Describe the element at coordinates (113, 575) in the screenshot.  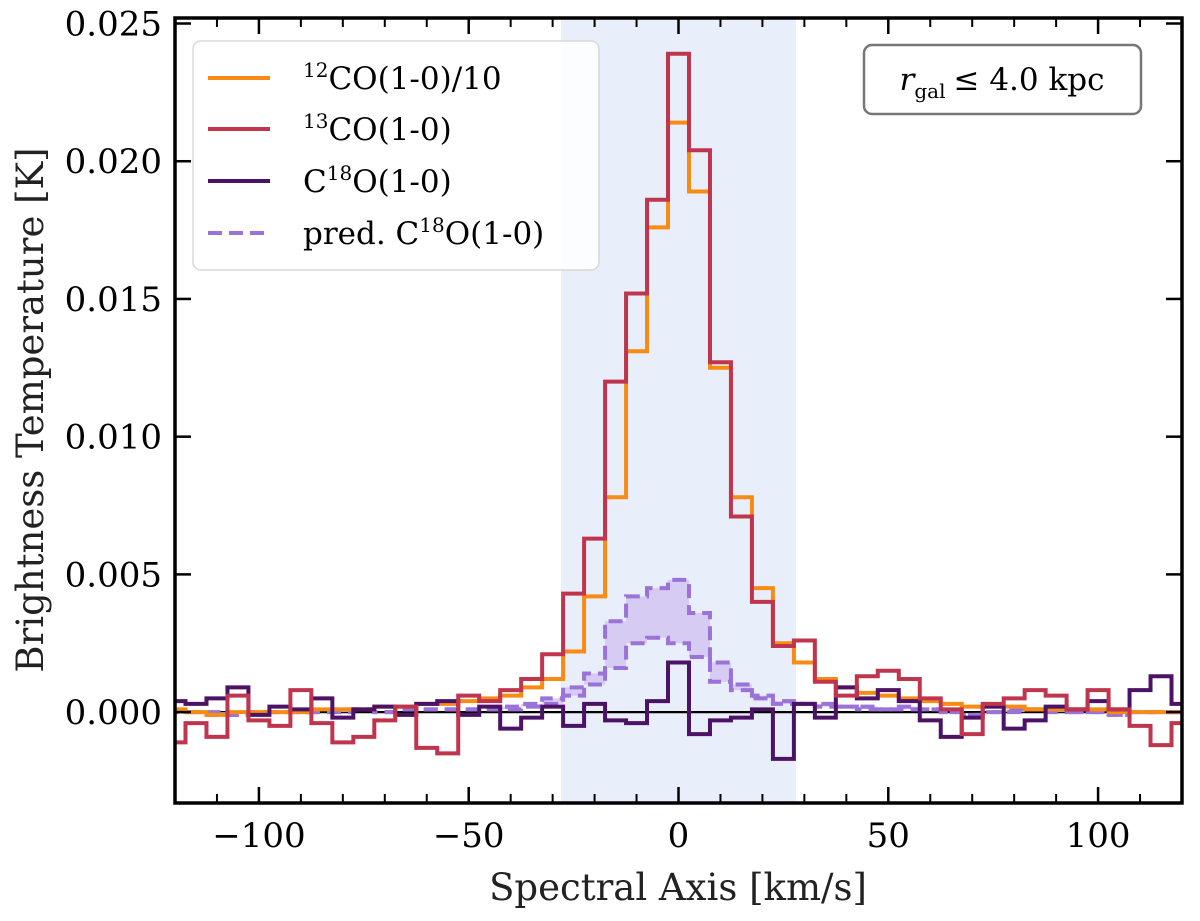
I see `y-tick-label: 0.005` at that location.